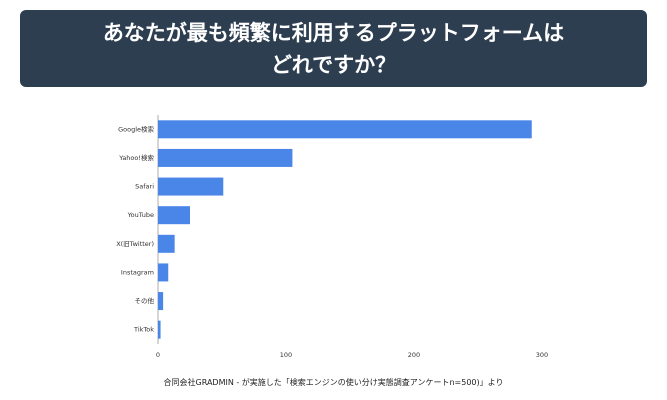 The height and width of the screenshot is (400, 667). I want to click on x-tick-label: 300, so click(542, 355).